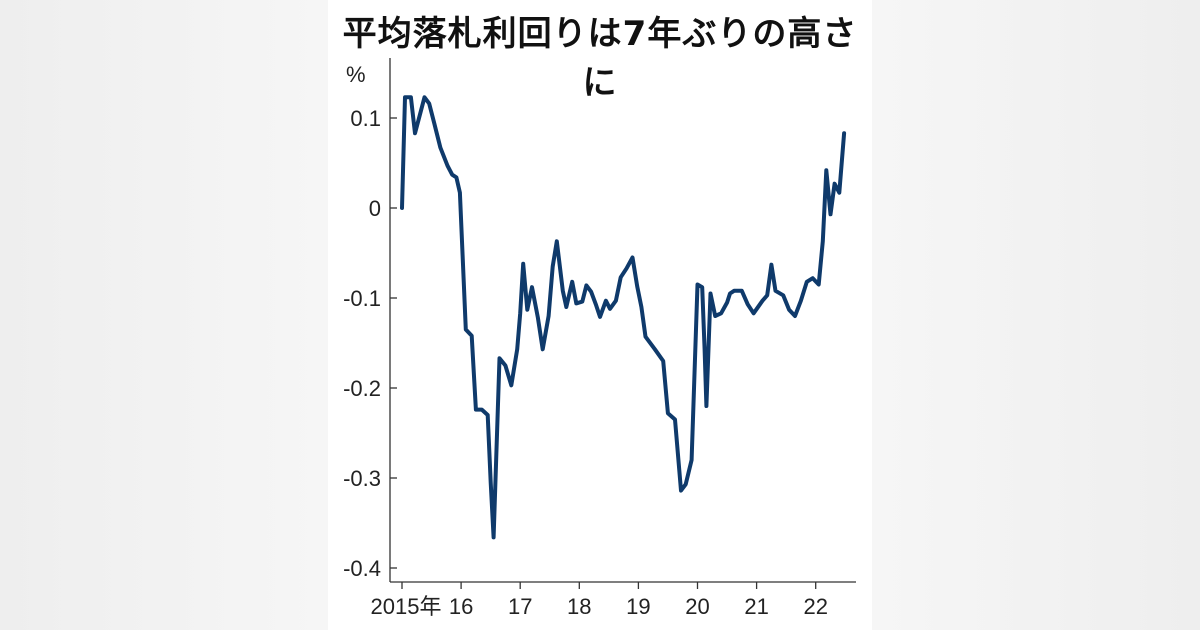 The width and height of the screenshot is (1200, 630). What do you see at coordinates (815, 606) in the screenshot?
I see `x-tick-label: 22` at bounding box center [815, 606].